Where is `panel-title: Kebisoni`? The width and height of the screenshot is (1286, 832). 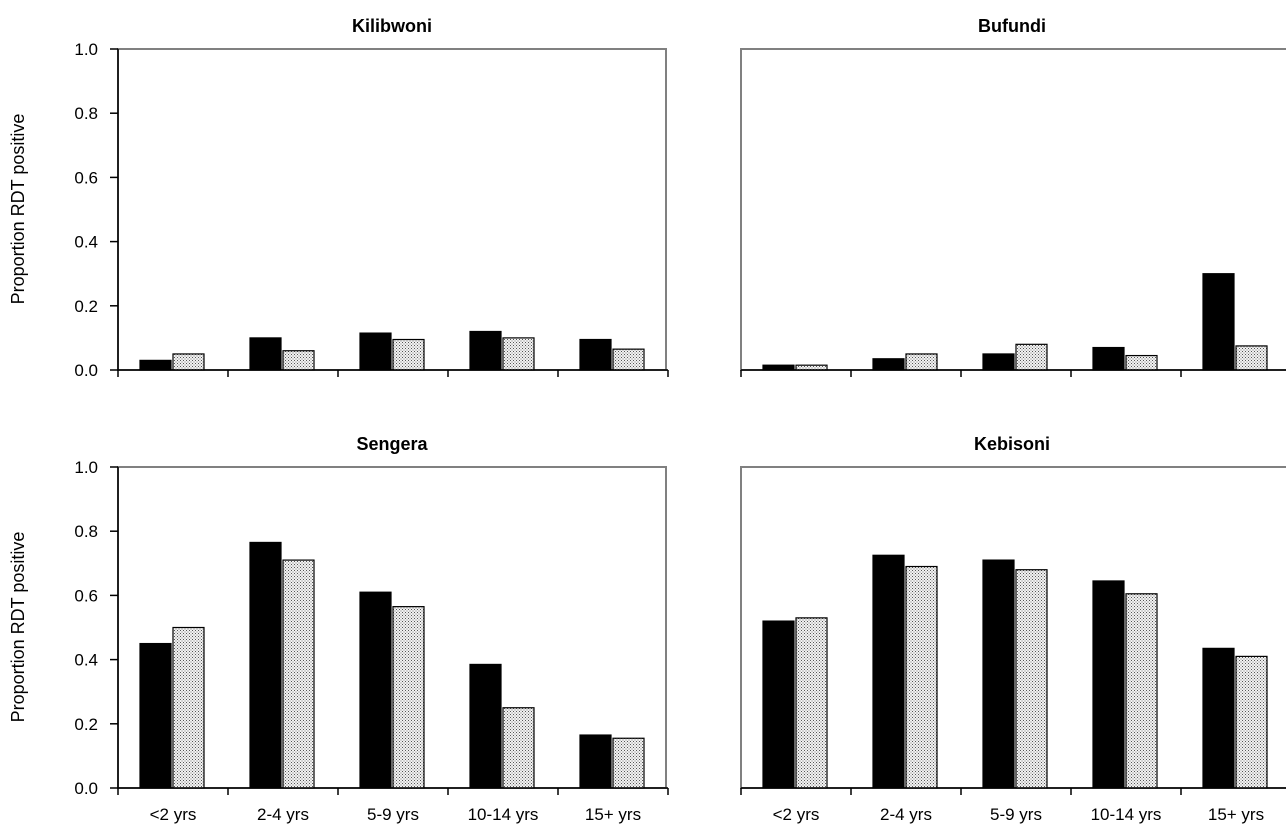 panel-title: Kebisoni is located at coordinates (1012, 444).